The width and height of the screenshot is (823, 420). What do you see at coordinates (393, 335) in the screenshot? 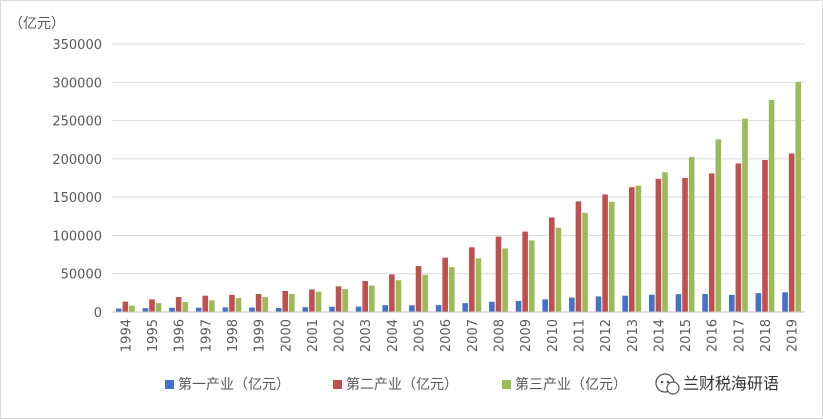
I see `x-tick-label: 2004` at bounding box center [393, 335].